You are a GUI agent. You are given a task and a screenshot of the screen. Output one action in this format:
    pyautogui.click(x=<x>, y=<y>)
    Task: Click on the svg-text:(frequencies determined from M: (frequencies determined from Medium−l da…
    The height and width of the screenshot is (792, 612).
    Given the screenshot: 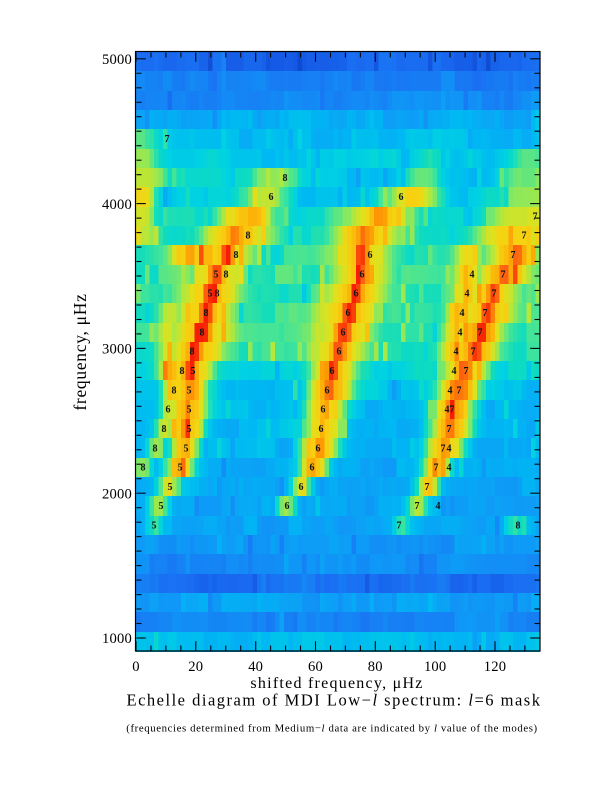 What is the action you would take?
    pyautogui.click(x=331, y=729)
    